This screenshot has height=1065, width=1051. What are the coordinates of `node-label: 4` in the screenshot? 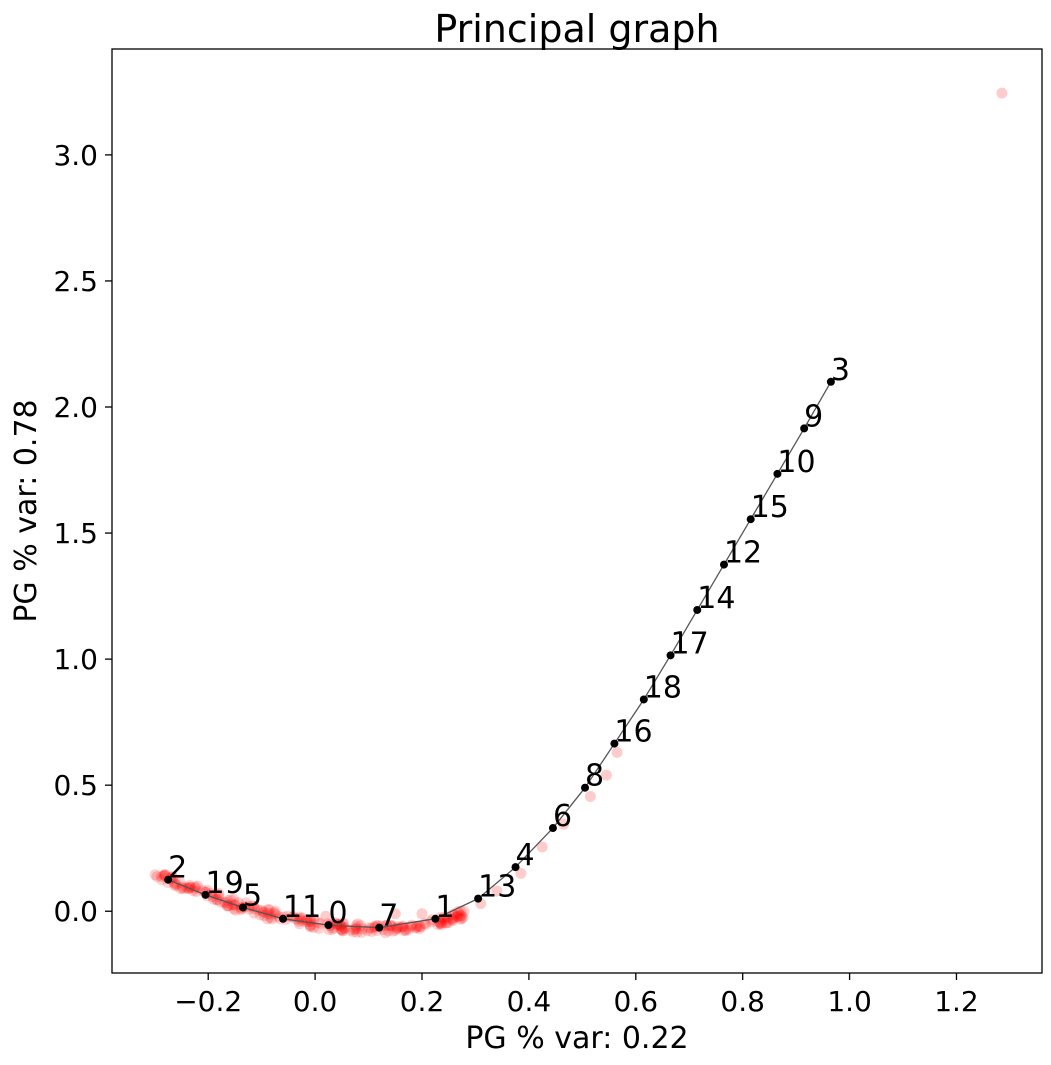 It's located at (525, 855).